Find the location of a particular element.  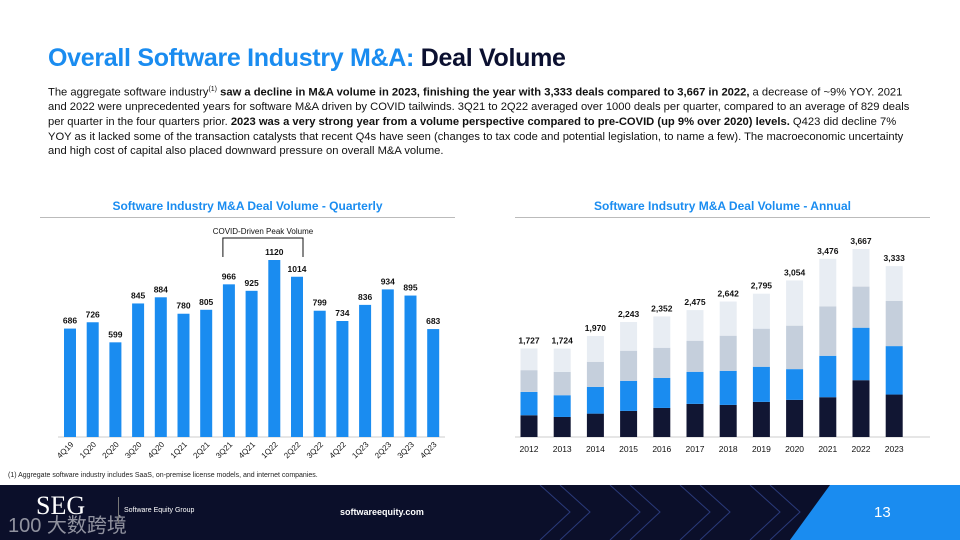

data-label: 1120 is located at coordinates (274, 252).